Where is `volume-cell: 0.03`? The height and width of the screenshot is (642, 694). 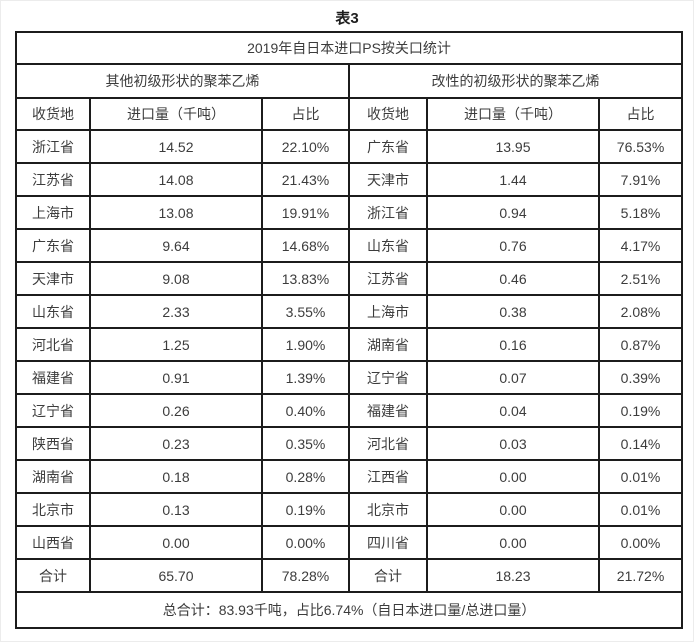 volume-cell: 0.03 is located at coordinates (513, 443).